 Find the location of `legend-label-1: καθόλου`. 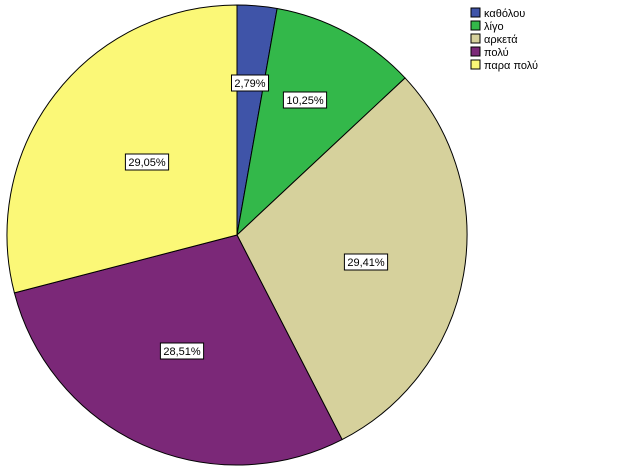

legend-label-1: καθόλου is located at coordinates (504, 14).